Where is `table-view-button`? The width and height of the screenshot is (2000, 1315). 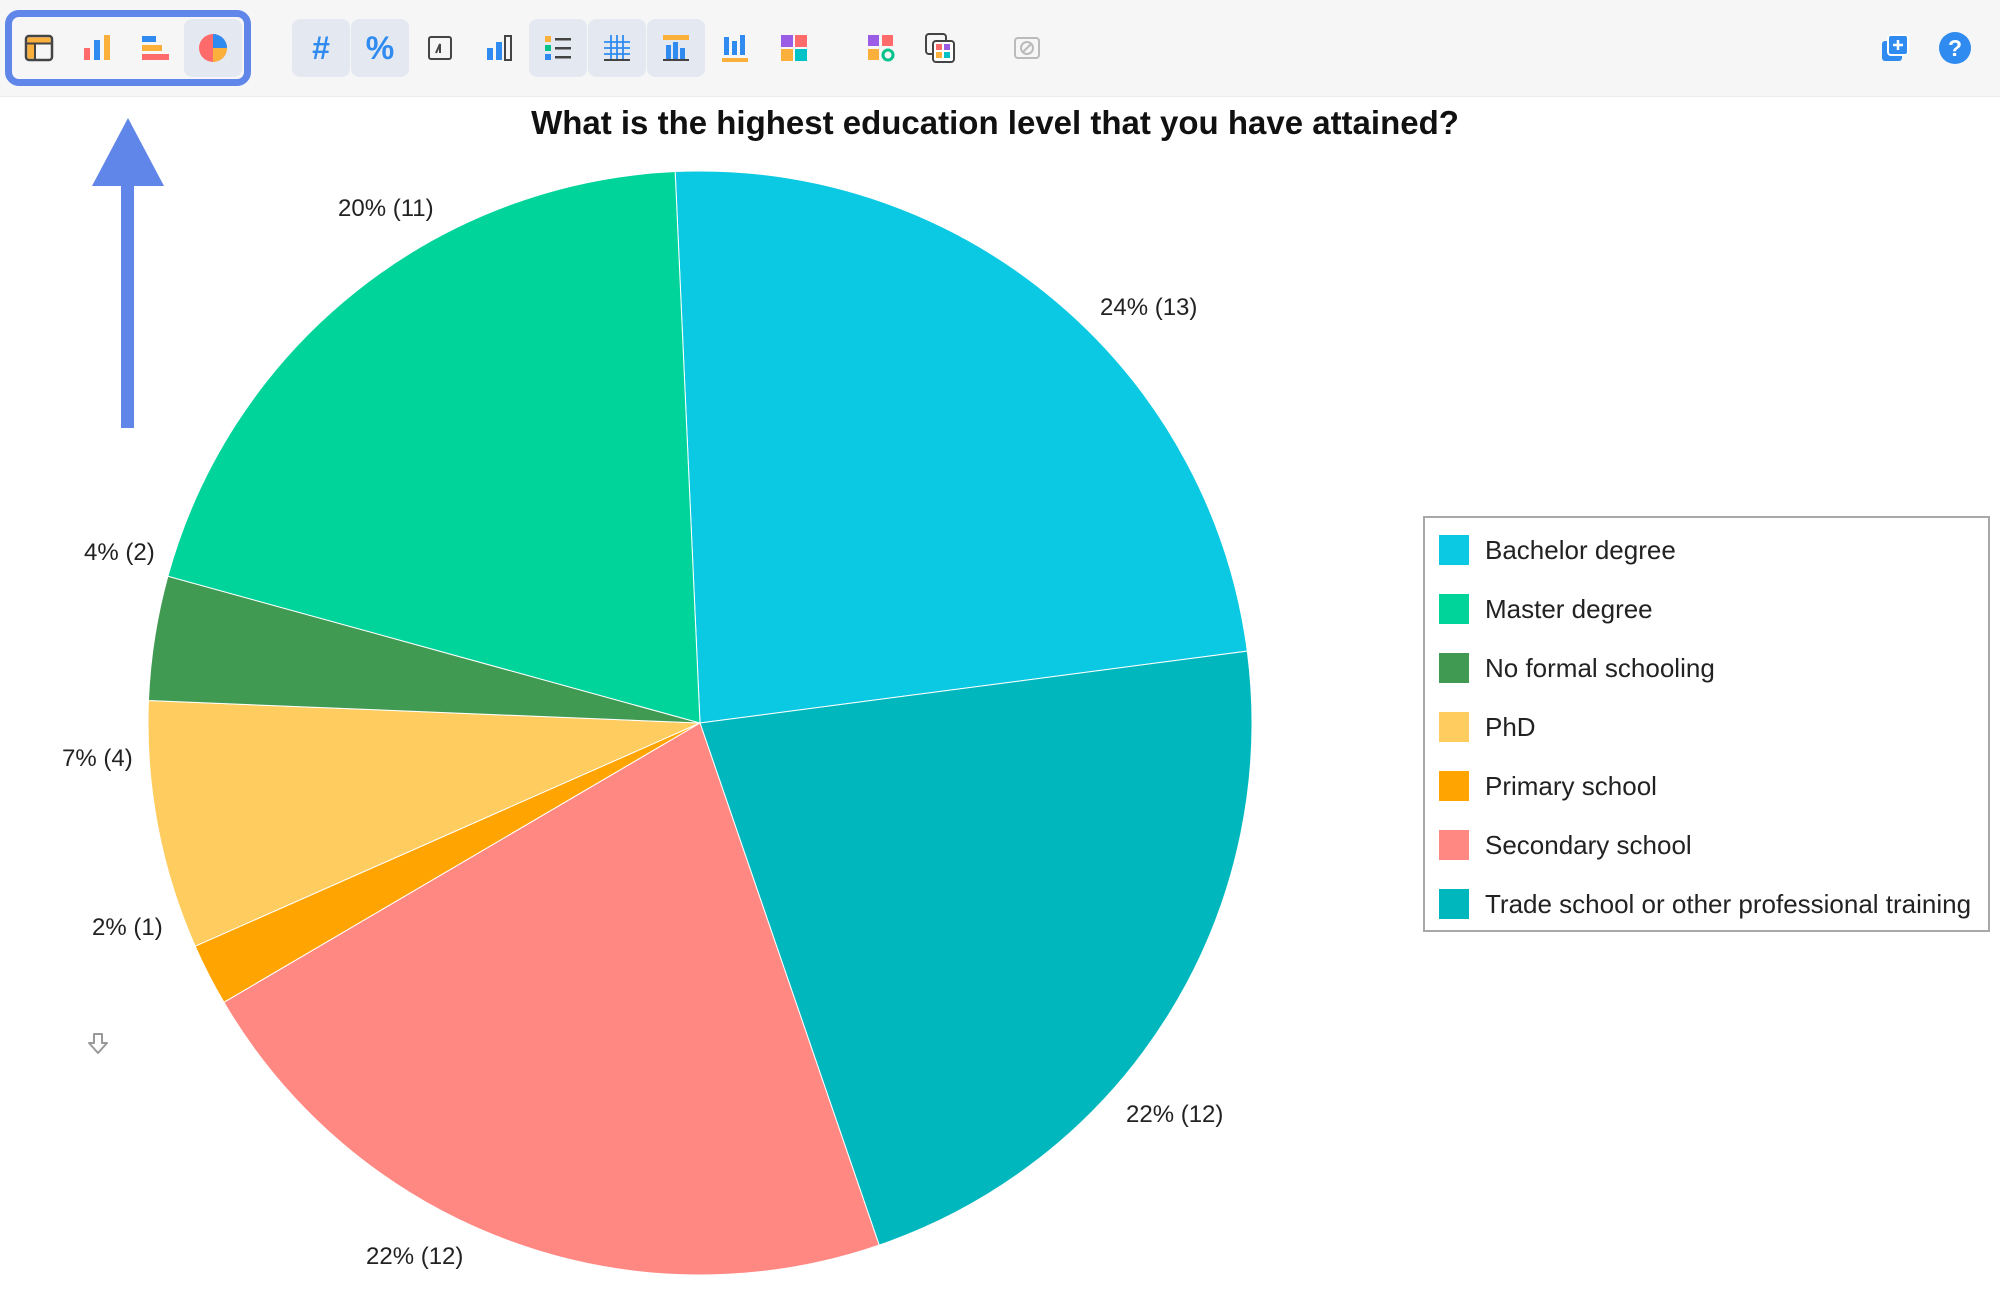
table-view-button is located at coordinates (39, 48).